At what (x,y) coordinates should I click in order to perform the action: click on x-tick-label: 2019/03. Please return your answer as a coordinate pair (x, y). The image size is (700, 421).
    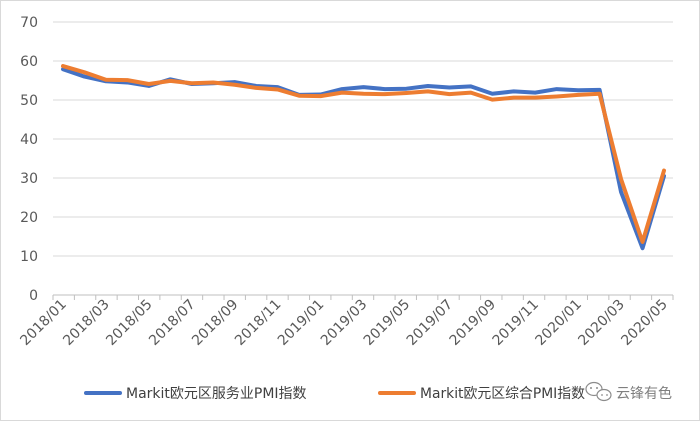
    Looking at the image, I should click on (344, 323).